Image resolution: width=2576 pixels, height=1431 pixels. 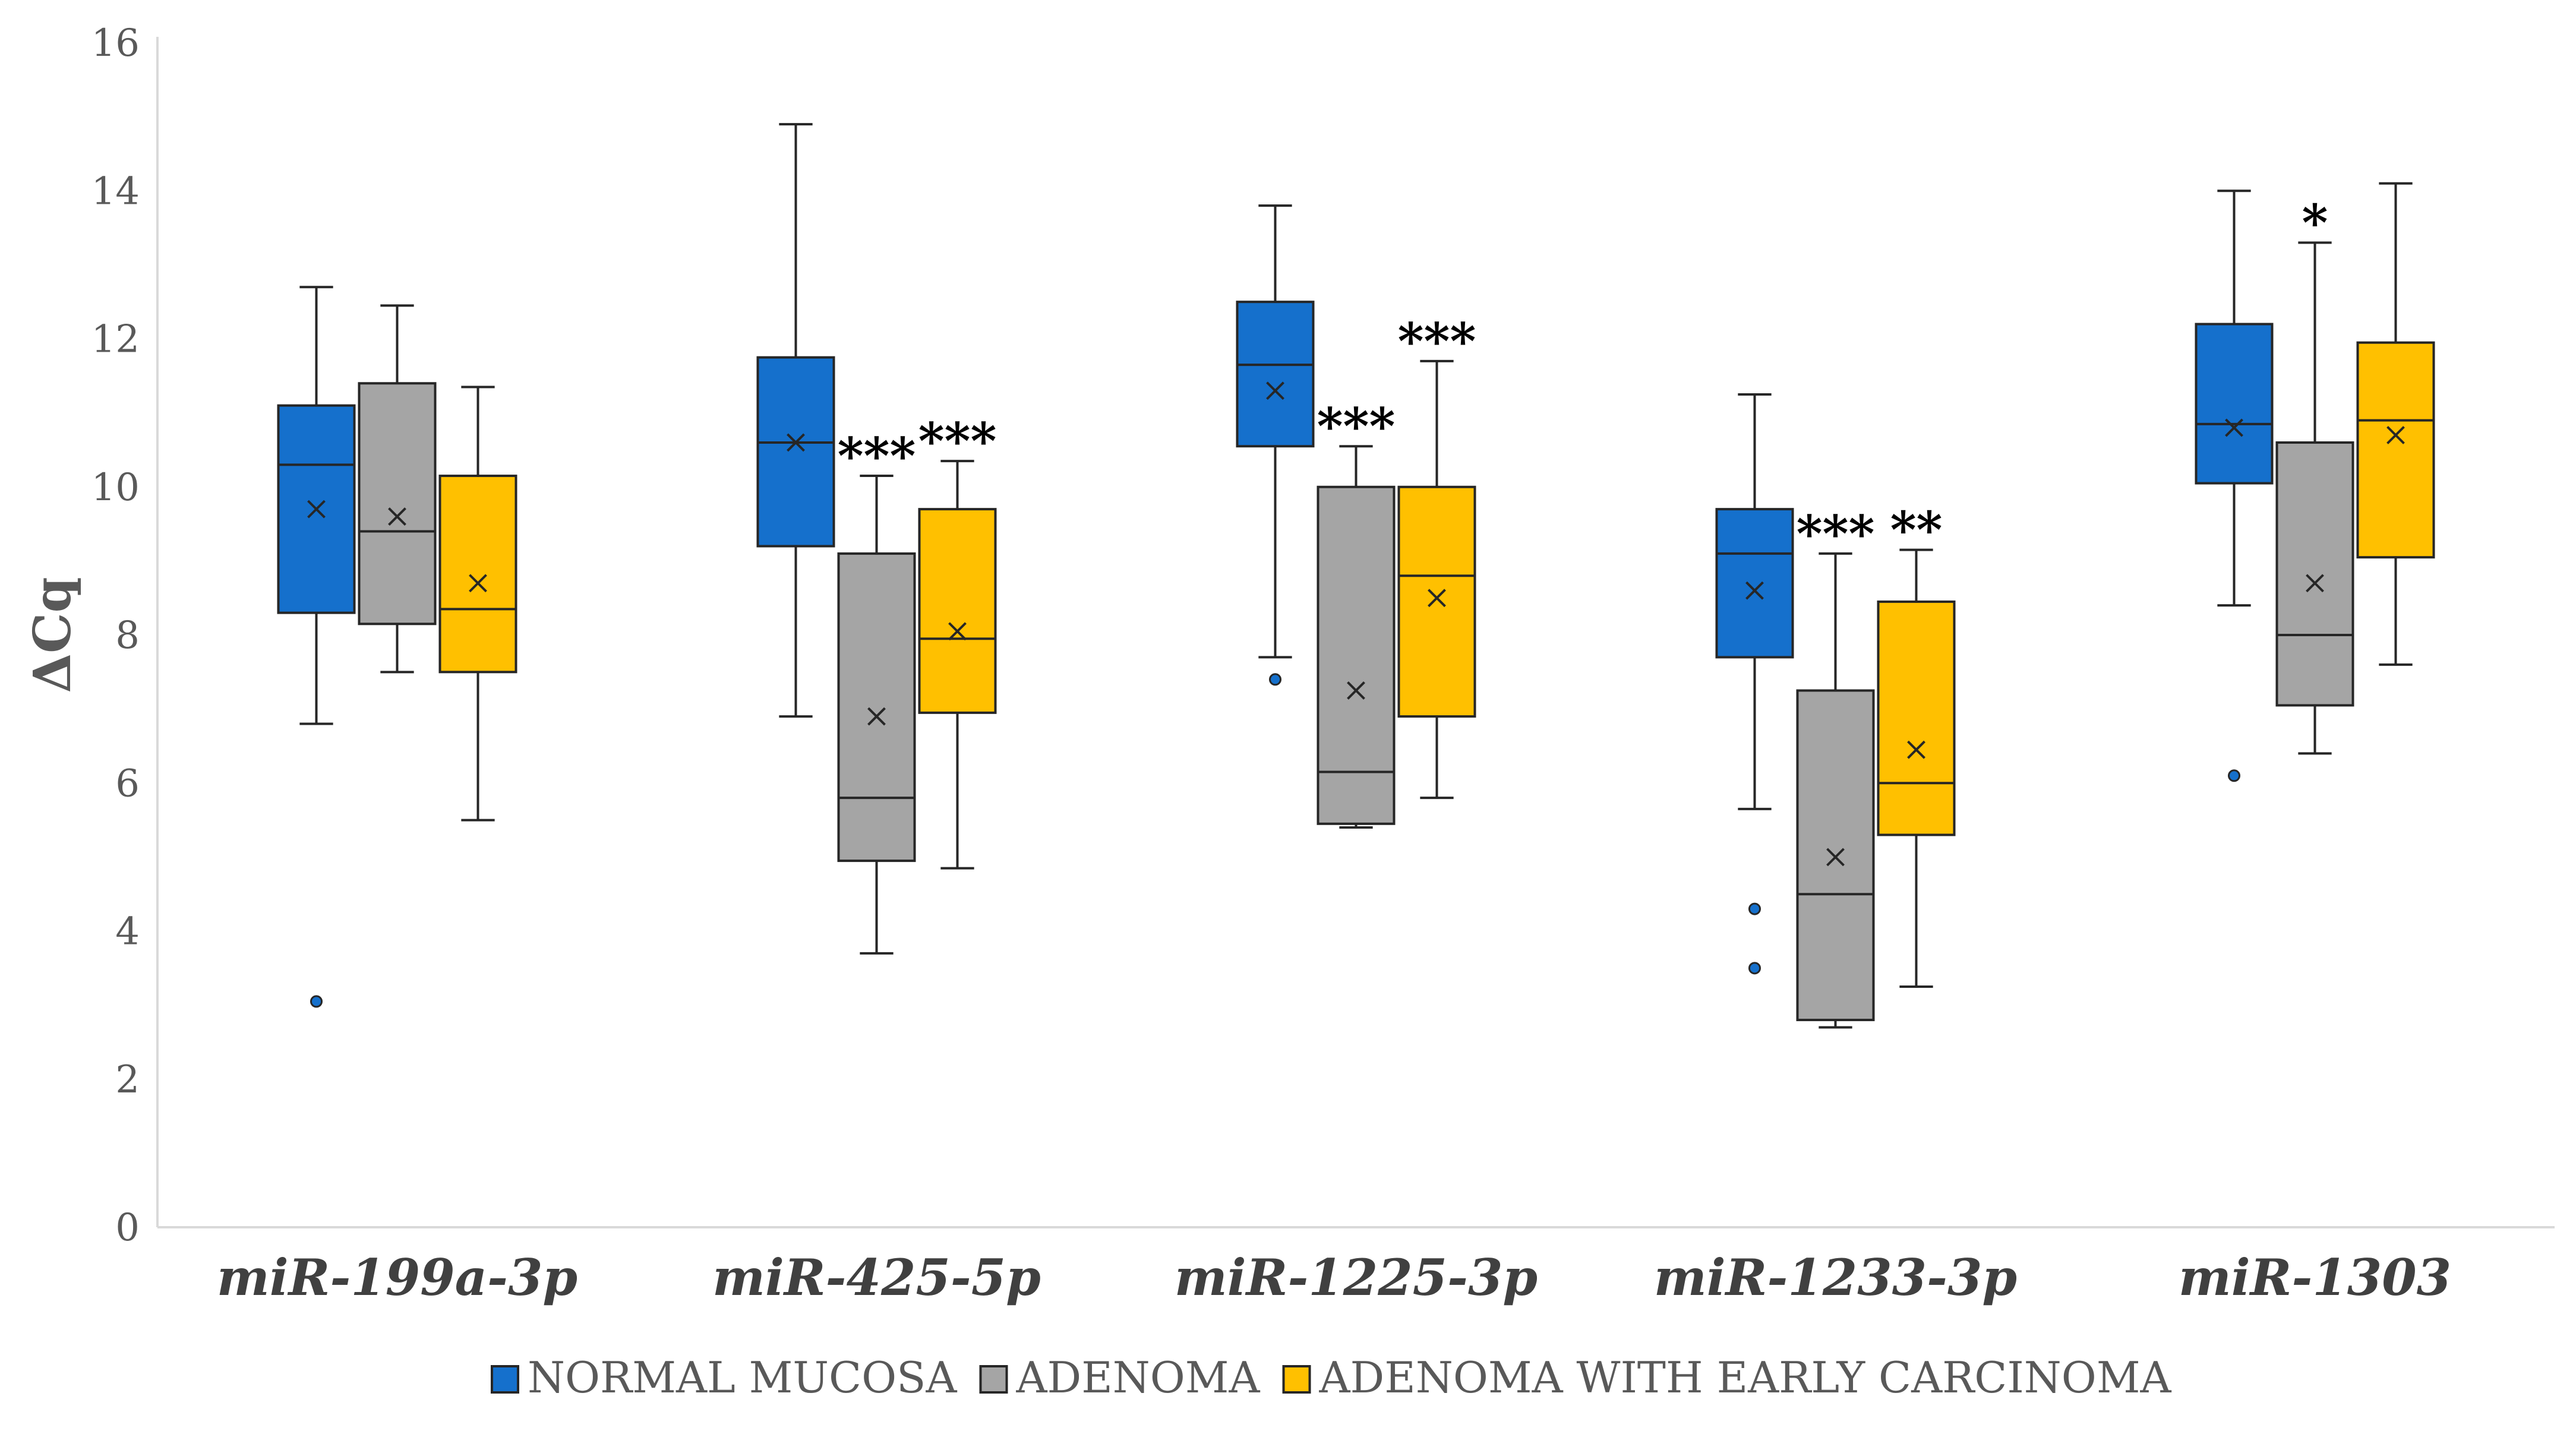 What do you see at coordinates (53, 635) in the screenshot?
I see `y-axis-title: ΔCq` at bounding box center [53, 635].